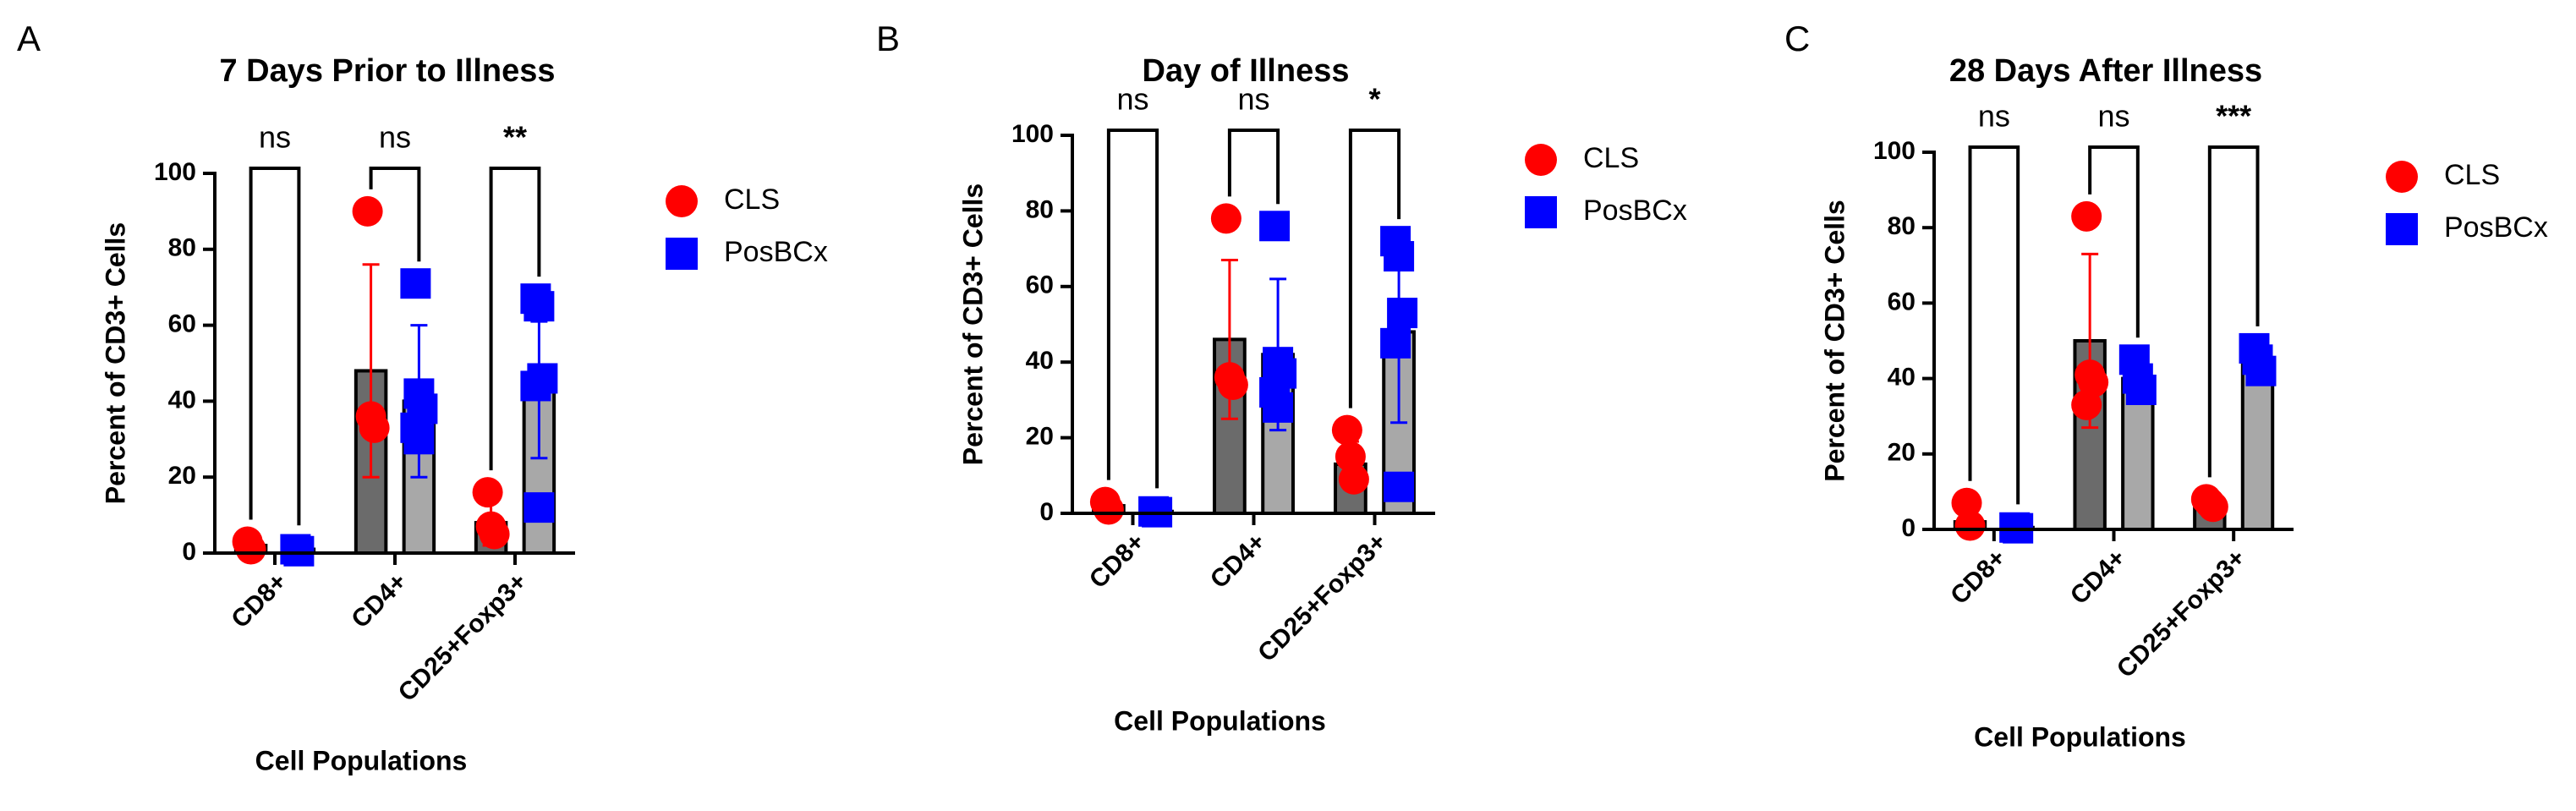 The width and height of the screenshot is (2576, 811). What do you see at coordinates (2105, 71) in the screenshot?
I see `chart-title: 28 Days After Illness` at bounding box center [2105, 71].